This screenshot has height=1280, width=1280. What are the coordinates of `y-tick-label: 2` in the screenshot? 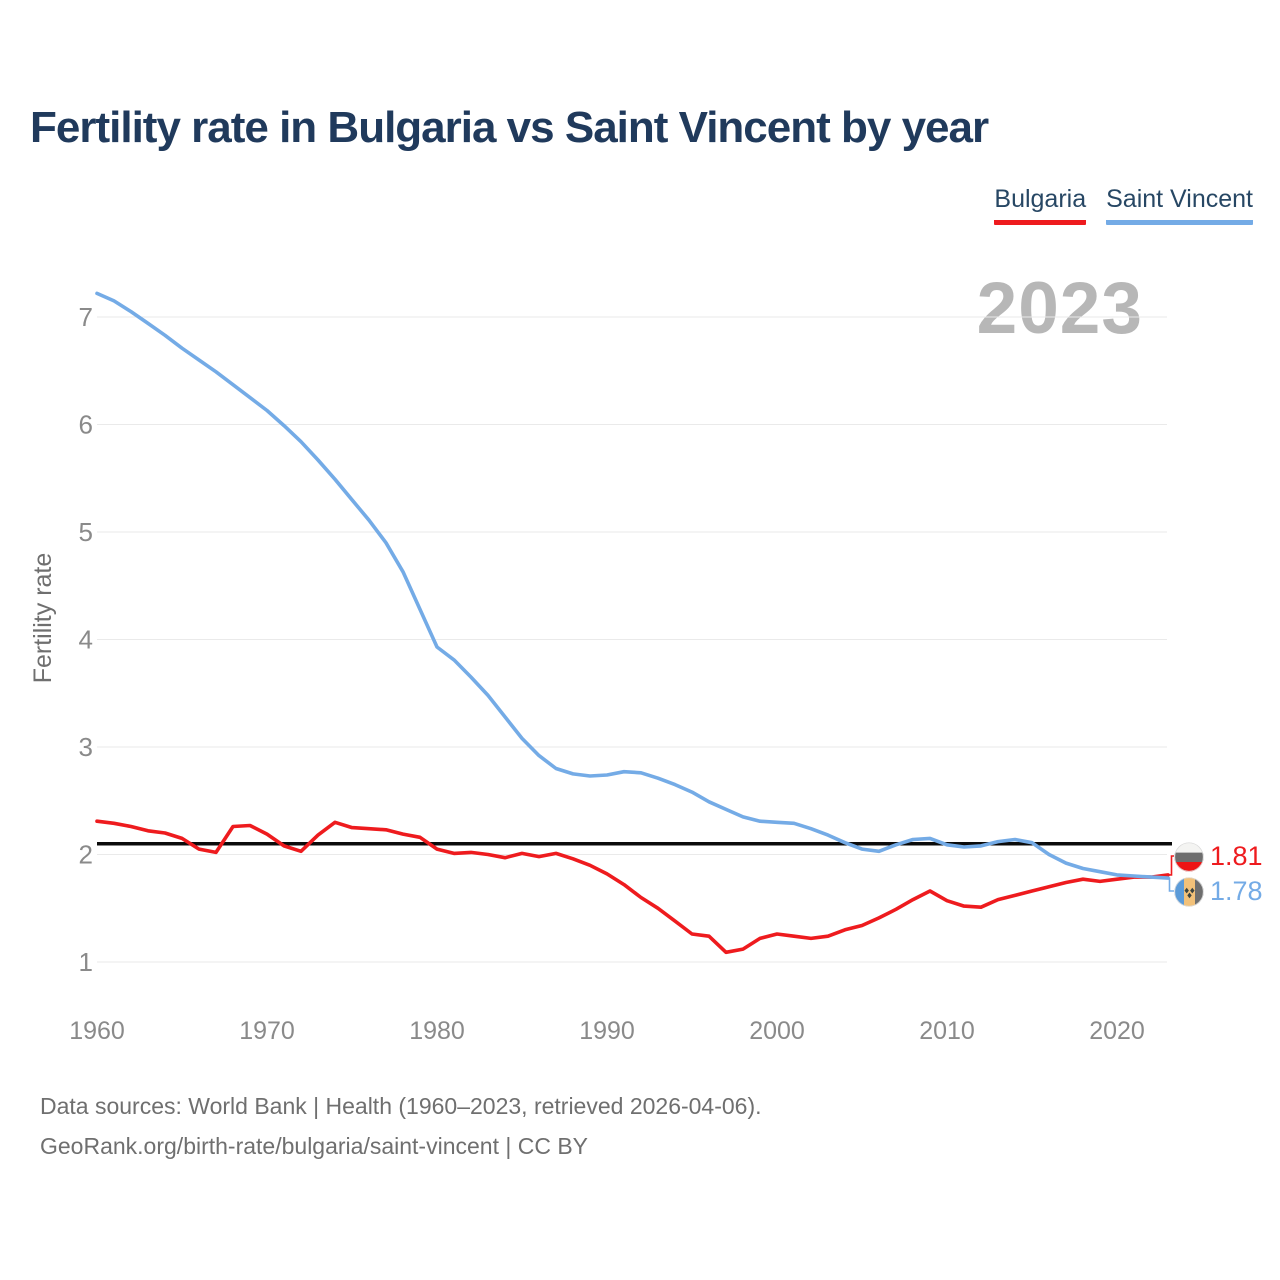 It's located at (86, 855).